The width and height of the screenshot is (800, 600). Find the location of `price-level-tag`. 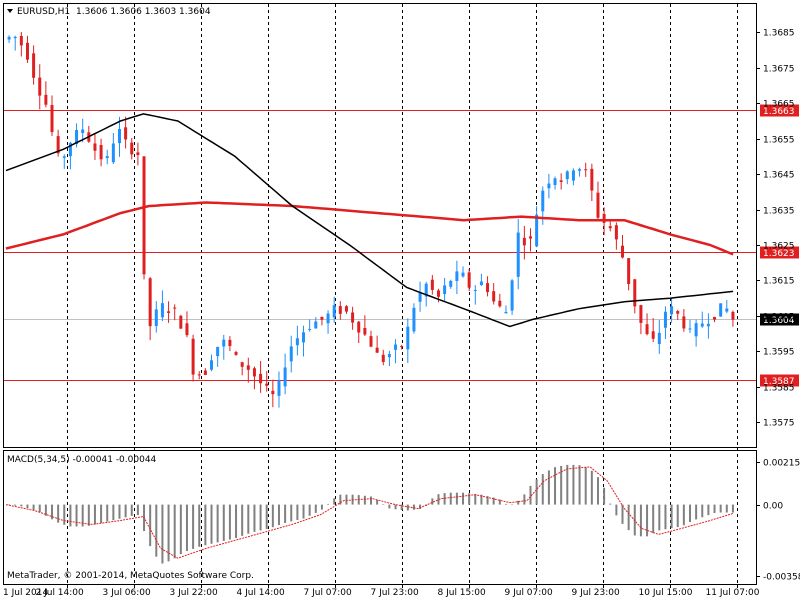

price-level-tag is located at coordinates (779, 252).